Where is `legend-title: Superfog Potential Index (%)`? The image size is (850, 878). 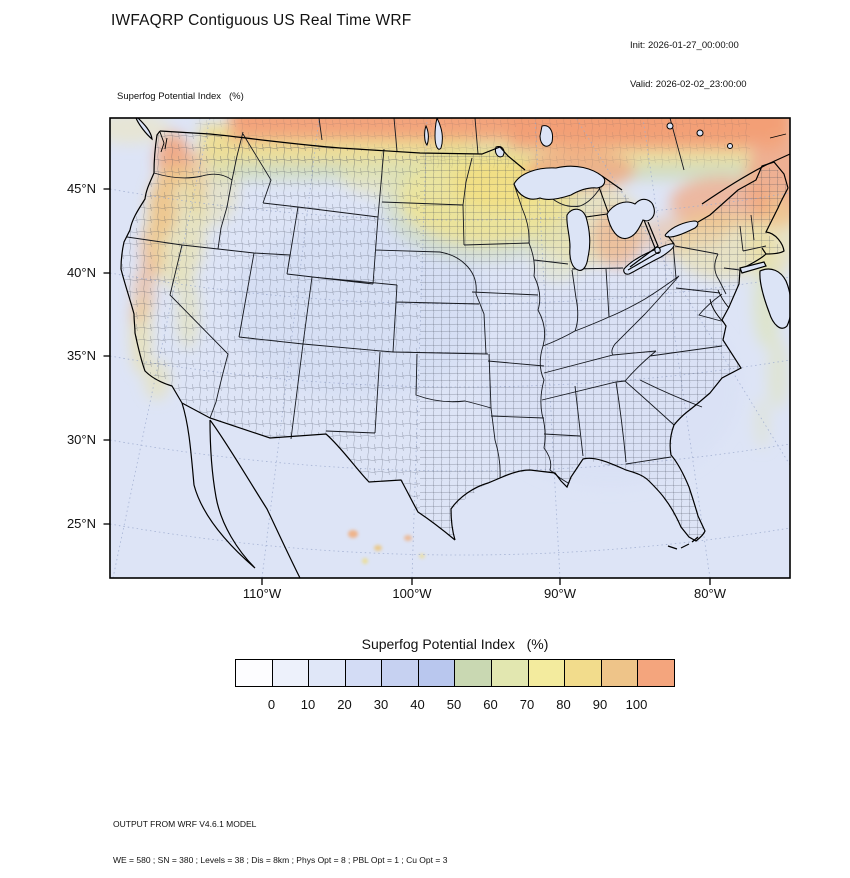 legend-title: Superfog Potential Index (%) is located at coordinates (455, 644).